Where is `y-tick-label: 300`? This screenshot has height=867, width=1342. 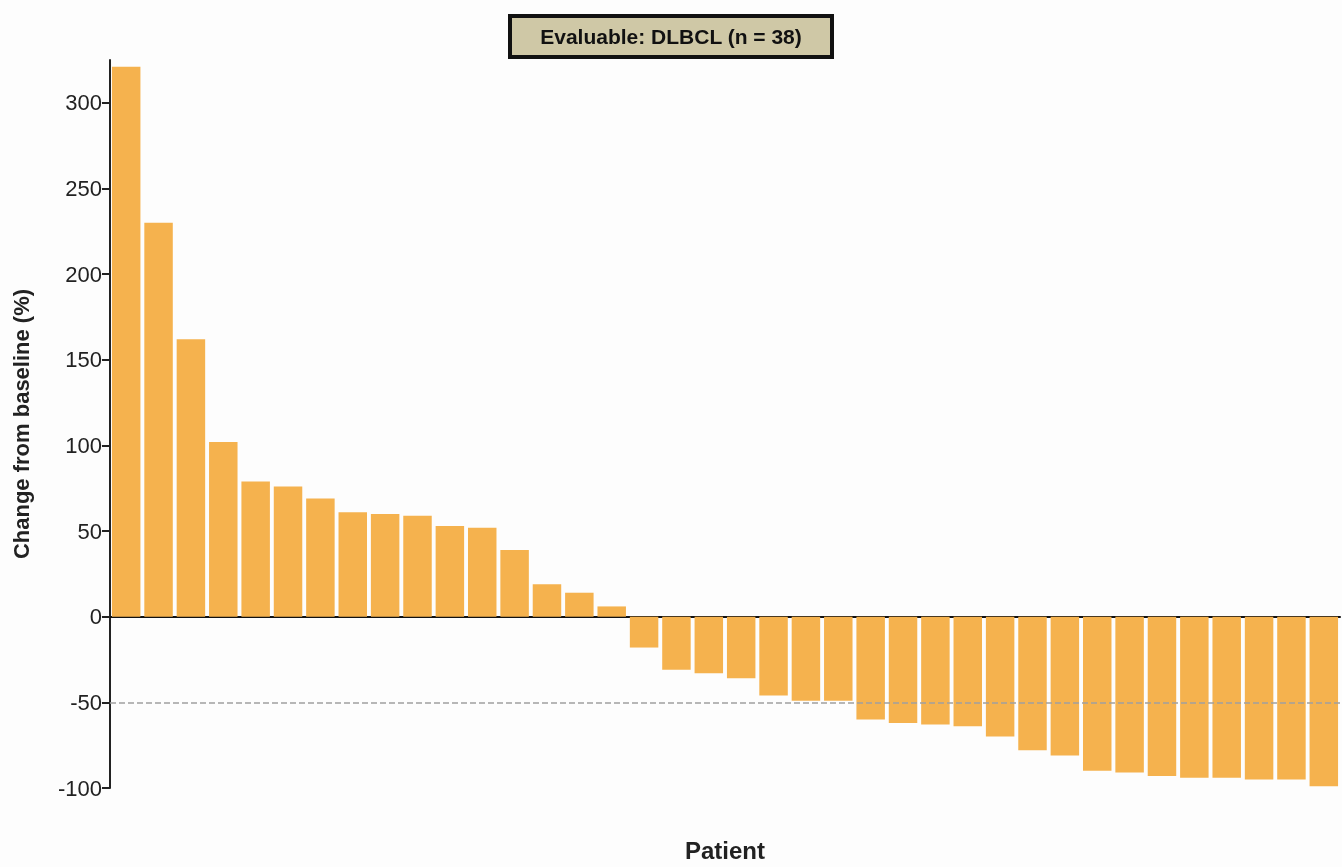 y-tick-label: 300 is located at coordinates (83, 103).